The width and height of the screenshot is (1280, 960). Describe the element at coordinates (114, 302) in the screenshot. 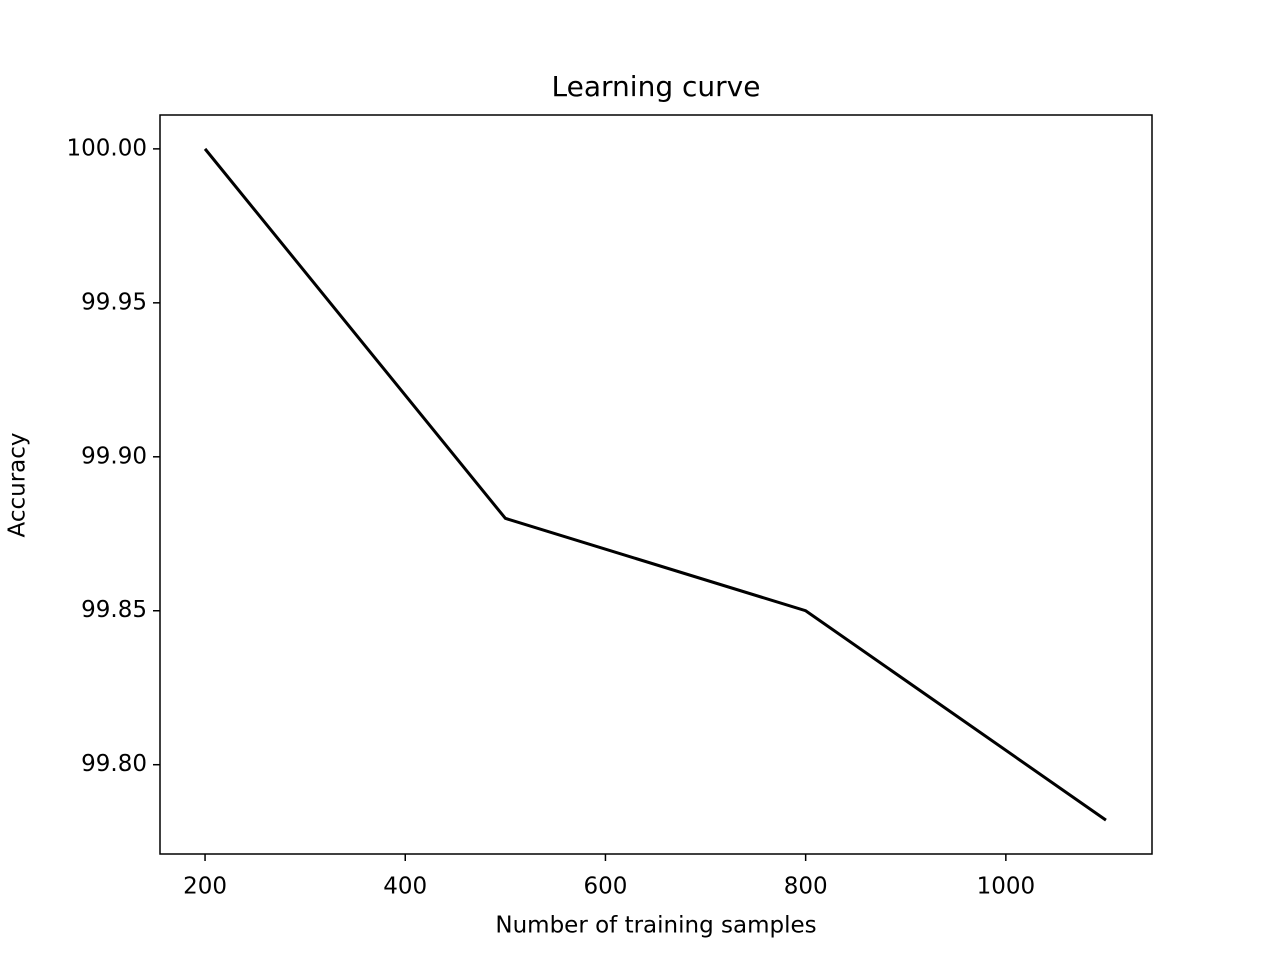

I see `y-tick-label: 99.95` at that location.